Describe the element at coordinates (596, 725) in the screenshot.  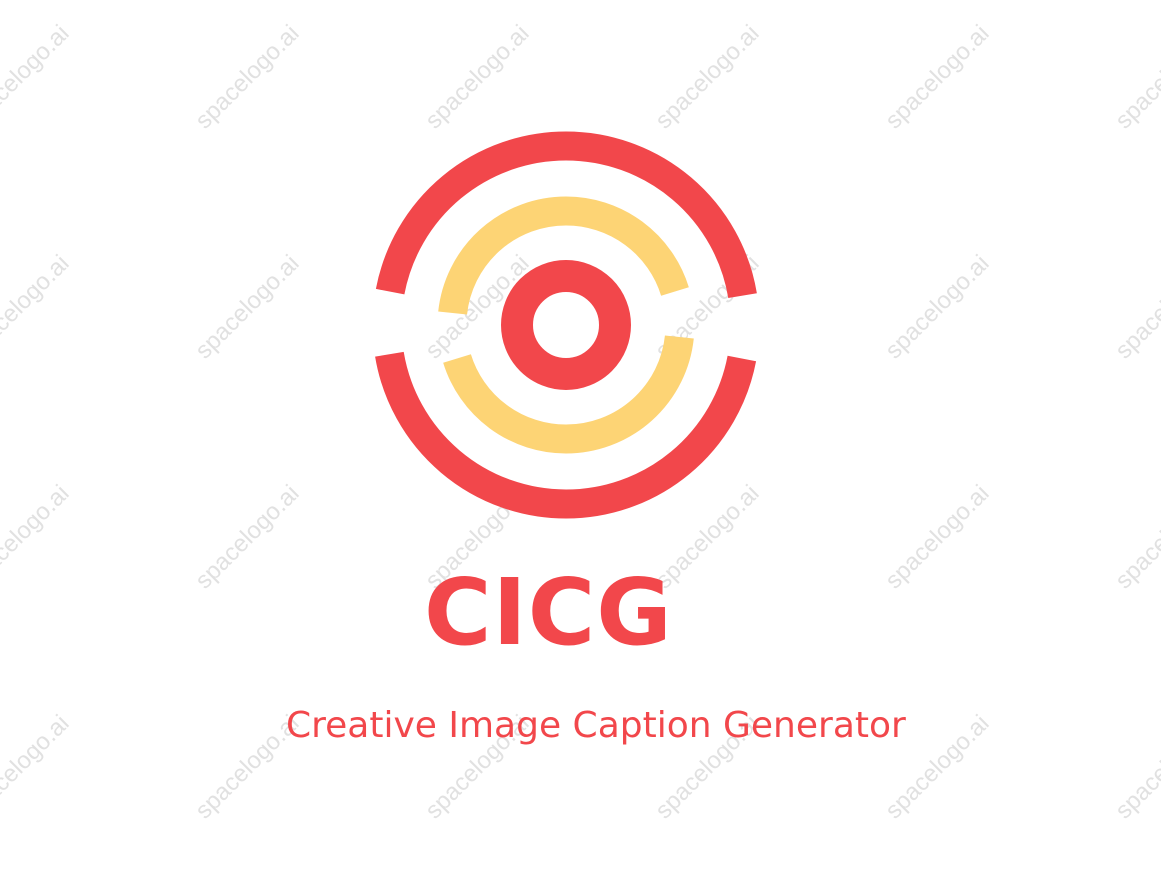
I see `tagline: Creative Image Caption Generator` at that location.